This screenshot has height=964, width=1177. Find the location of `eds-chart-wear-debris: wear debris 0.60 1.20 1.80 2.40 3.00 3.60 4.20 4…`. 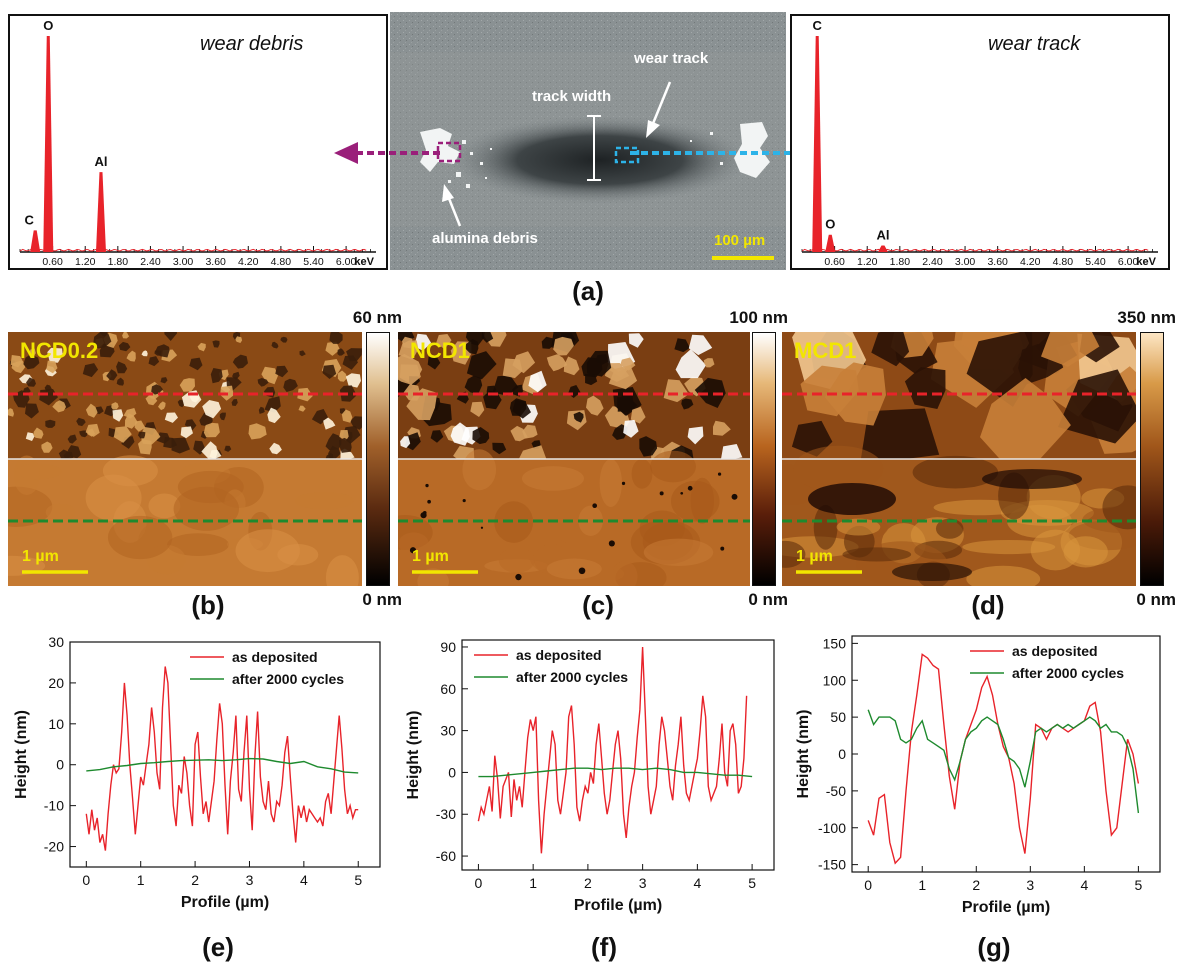

eds-chart-wear-debris: wear debris 0.60 1.20 1.80 2.40 3.00 3.60 4.20 4… is located at coordinates (197, 143).